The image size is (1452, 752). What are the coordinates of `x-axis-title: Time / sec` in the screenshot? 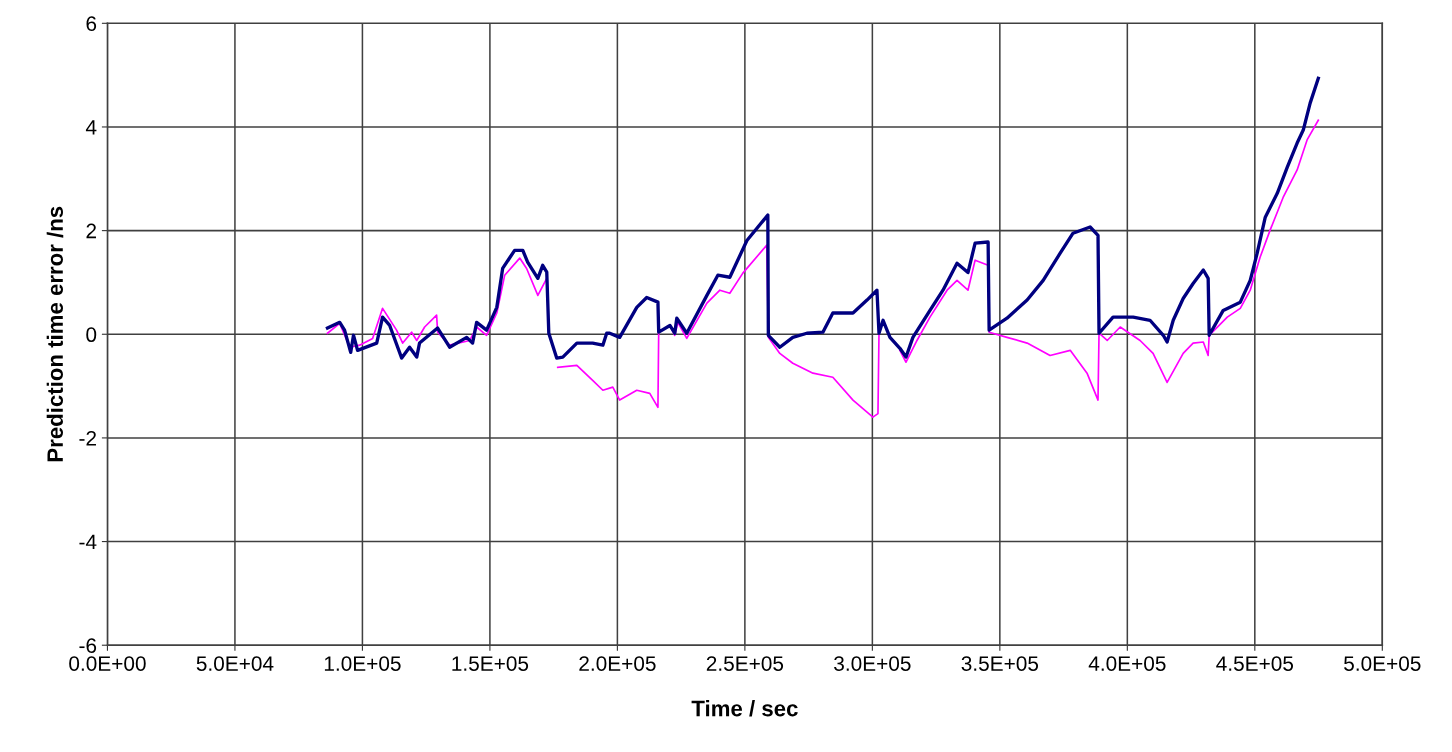 It's located at (744, 708).